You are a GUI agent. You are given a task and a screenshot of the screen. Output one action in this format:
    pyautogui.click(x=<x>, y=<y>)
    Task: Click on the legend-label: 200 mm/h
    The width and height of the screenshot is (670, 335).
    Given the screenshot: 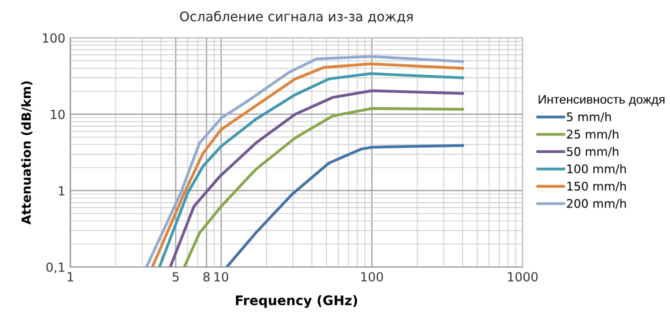 What is the action you would take?
    pyautogui.click(x=596, y=203)
    